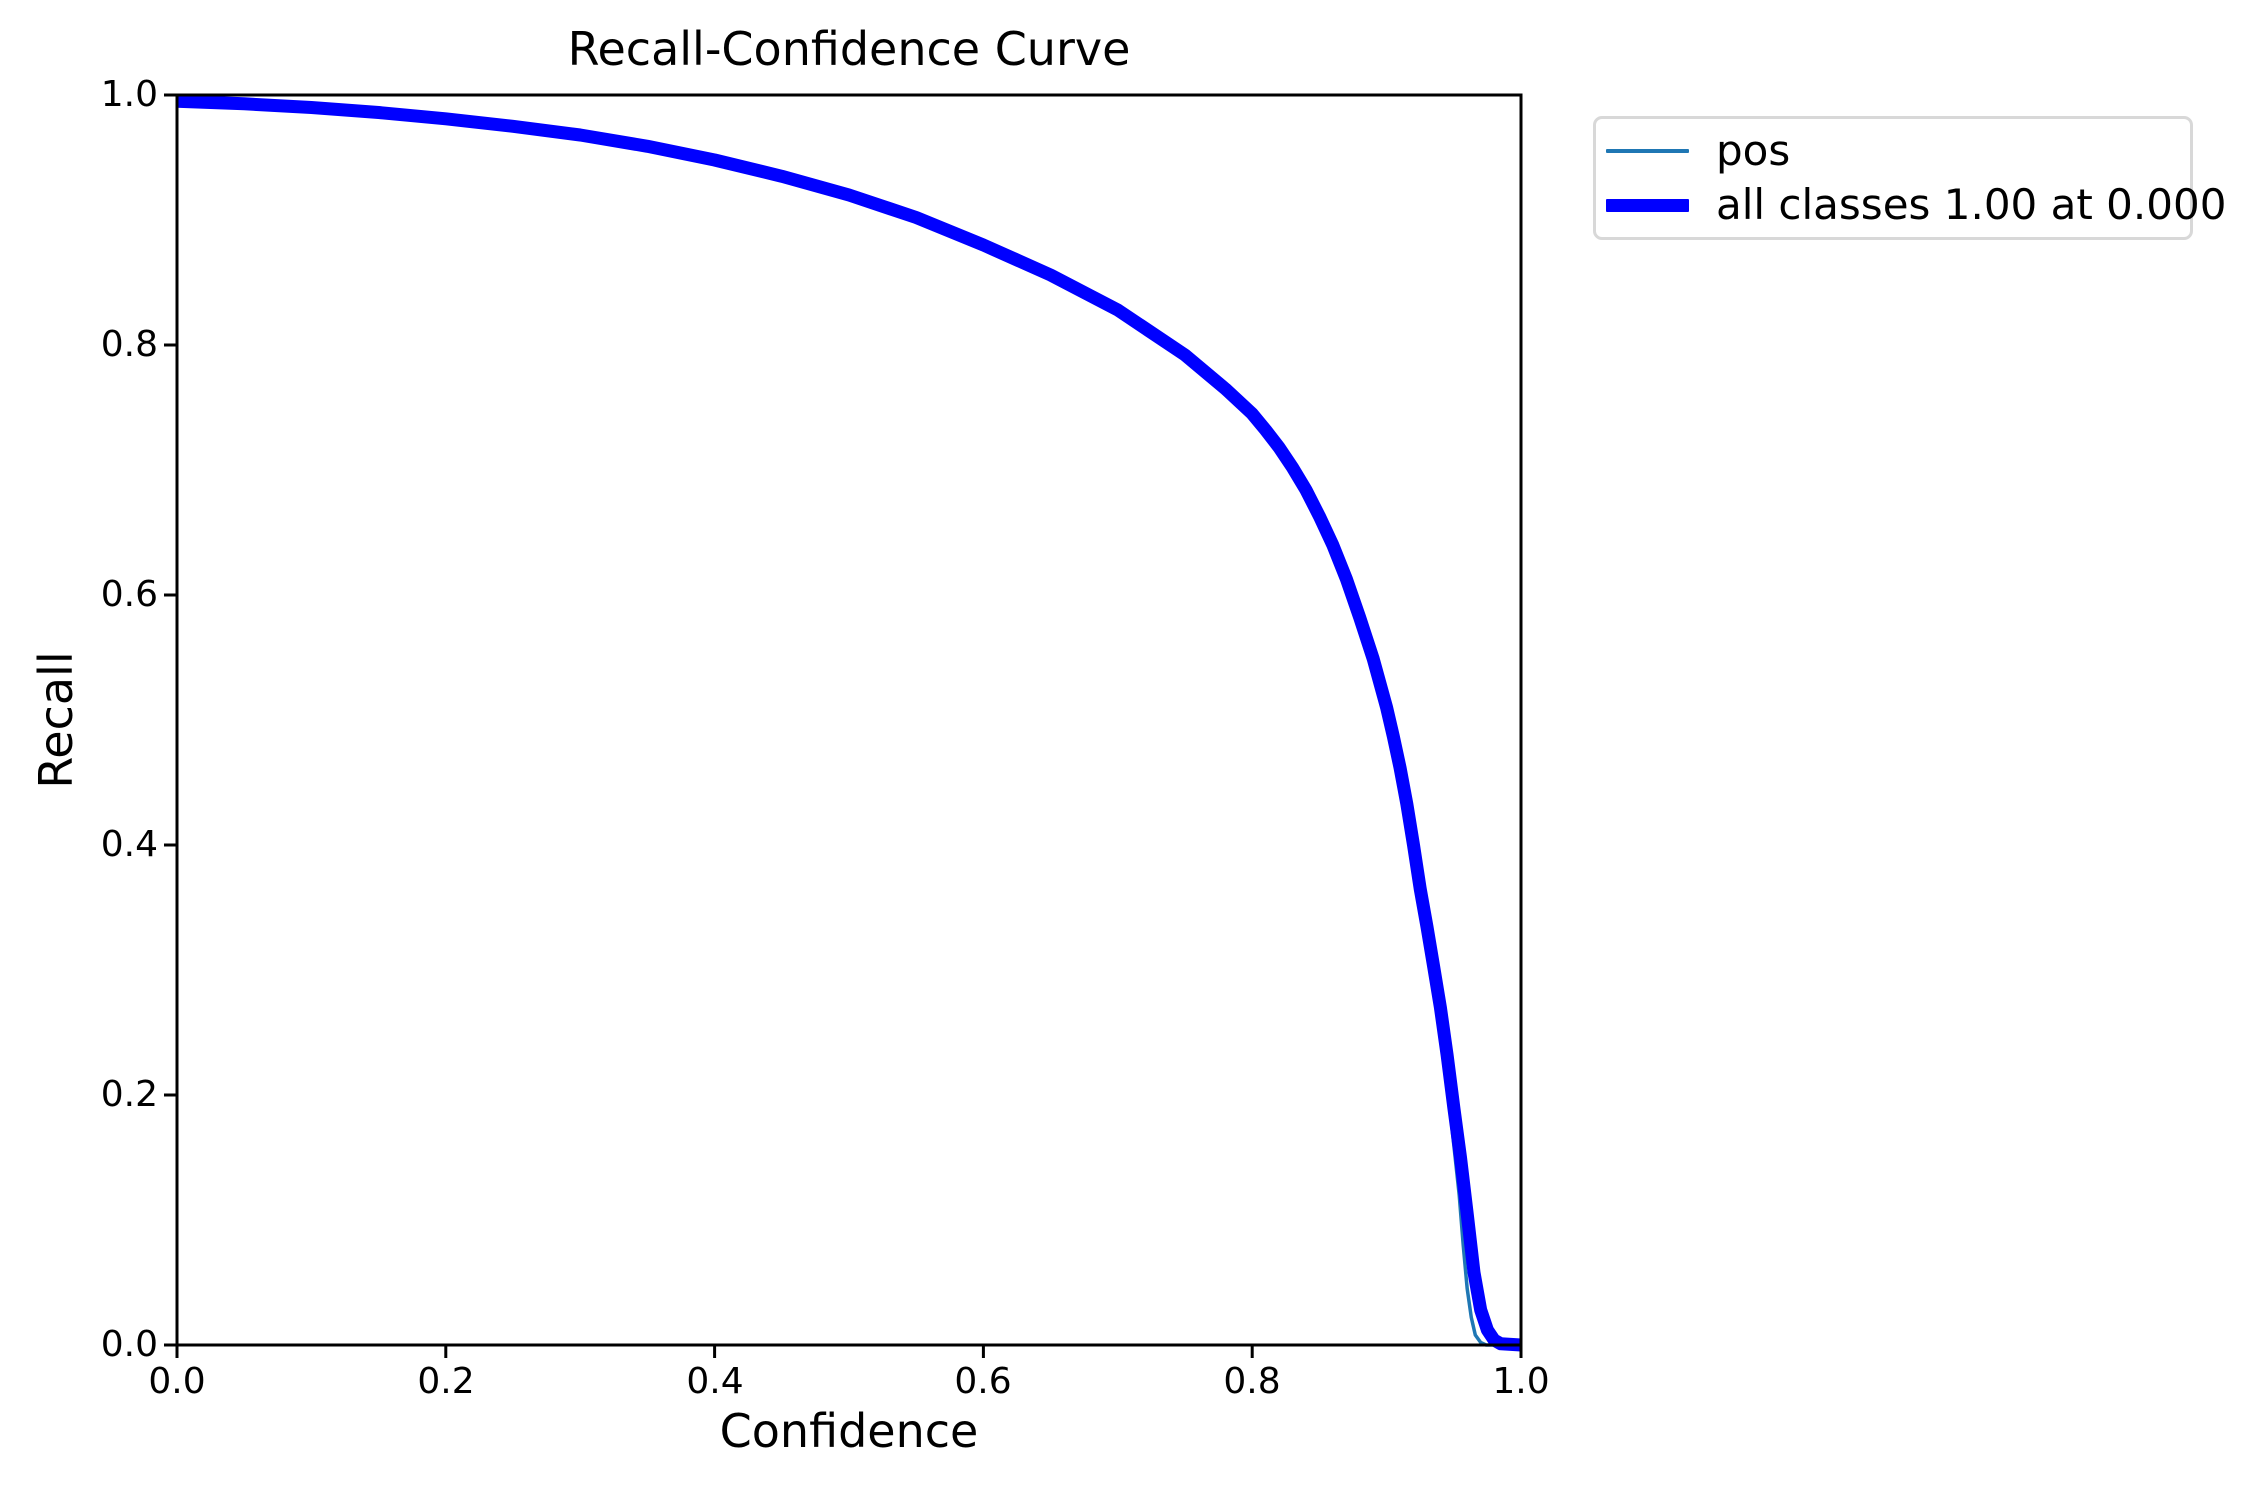  I want to click on legend-line-sample-all-classes, so click(1647, 205).